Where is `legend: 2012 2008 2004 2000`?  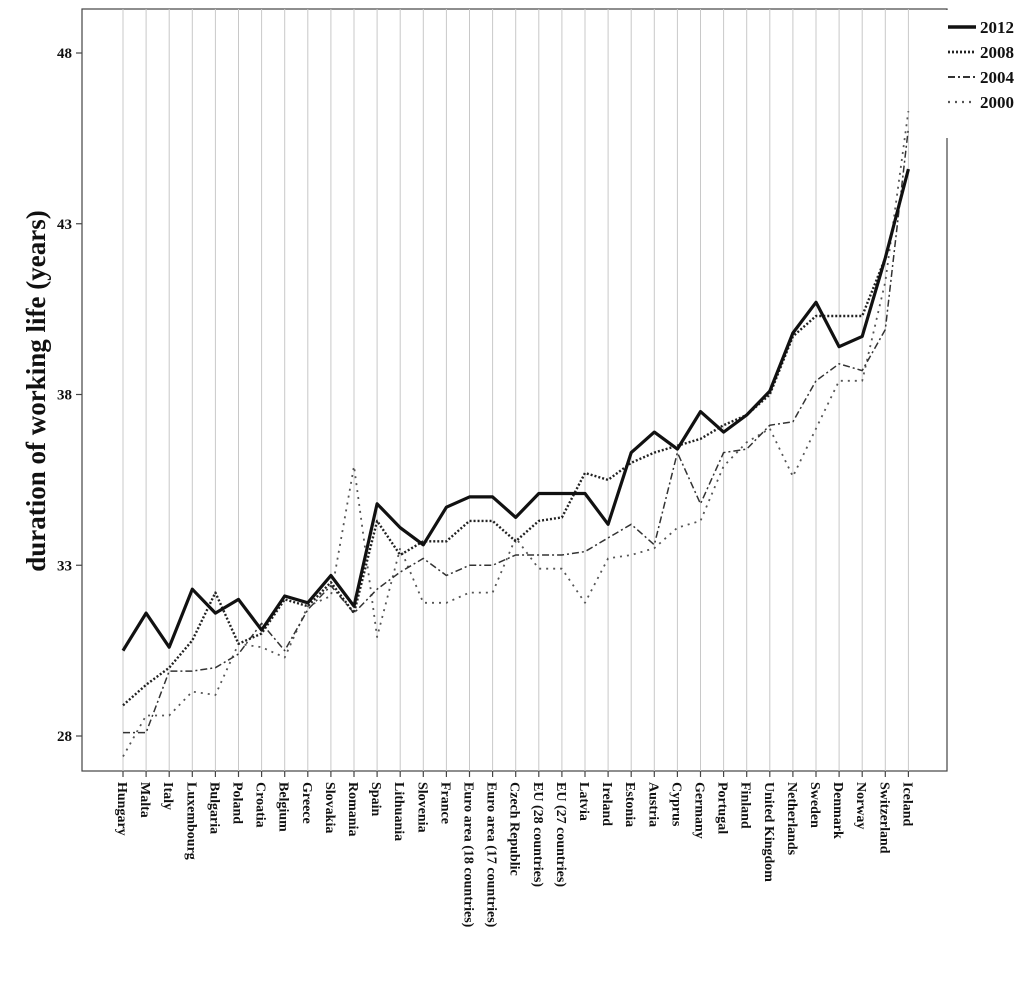
legend: 2012 2008 2004 2000 is located at coordinates (986, 74).